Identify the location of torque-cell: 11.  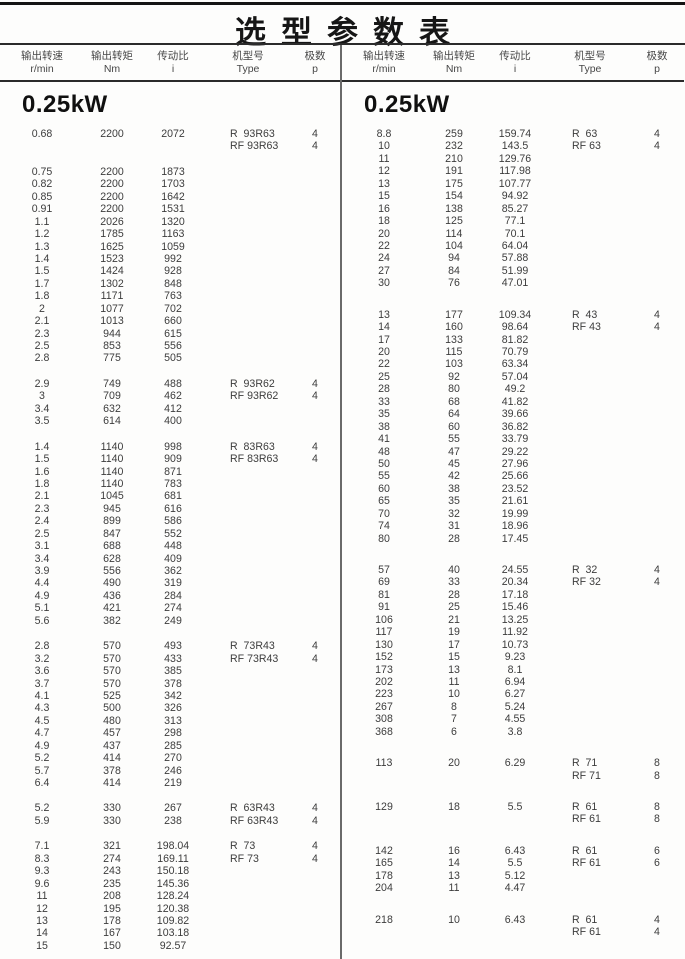
(454, 681).